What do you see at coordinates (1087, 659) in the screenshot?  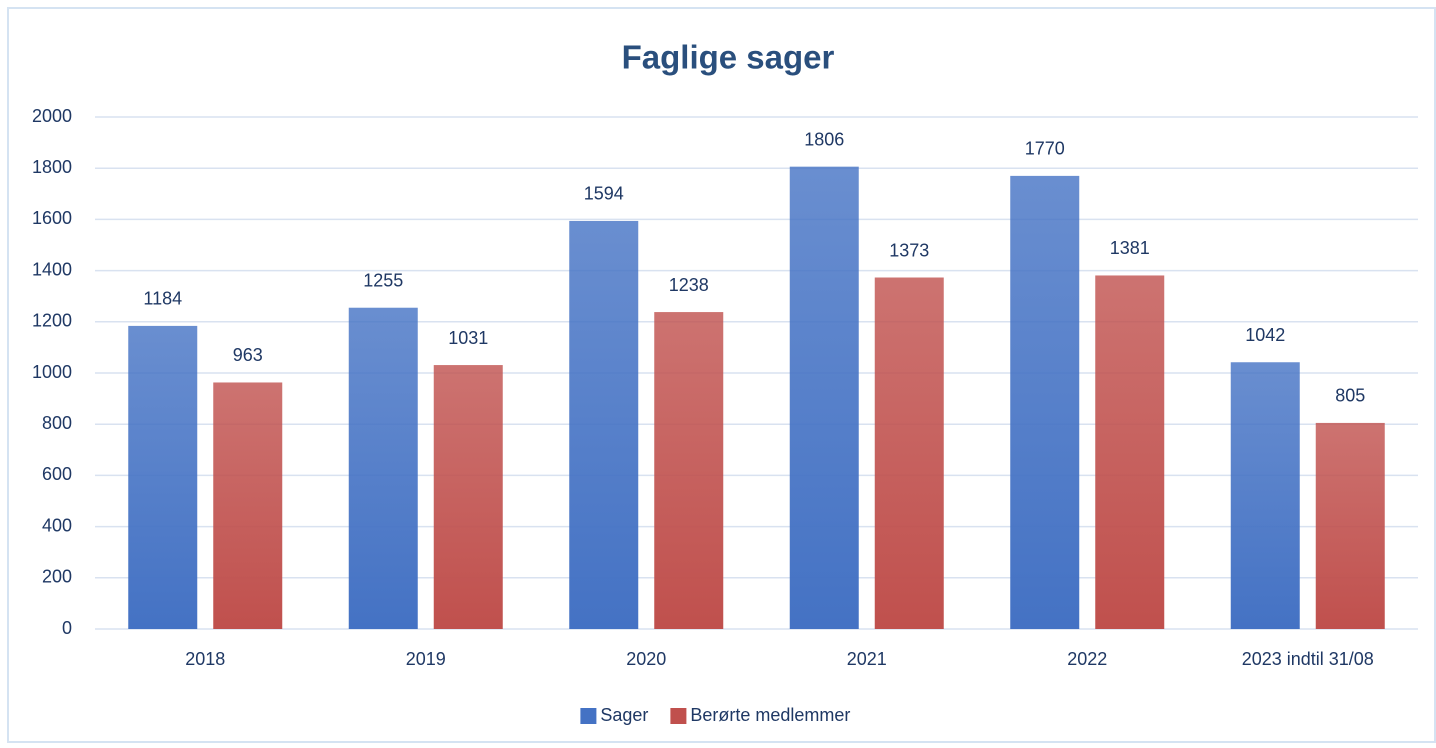 I see `x-tick-label: 2022` at bounding box center [1087, 659].